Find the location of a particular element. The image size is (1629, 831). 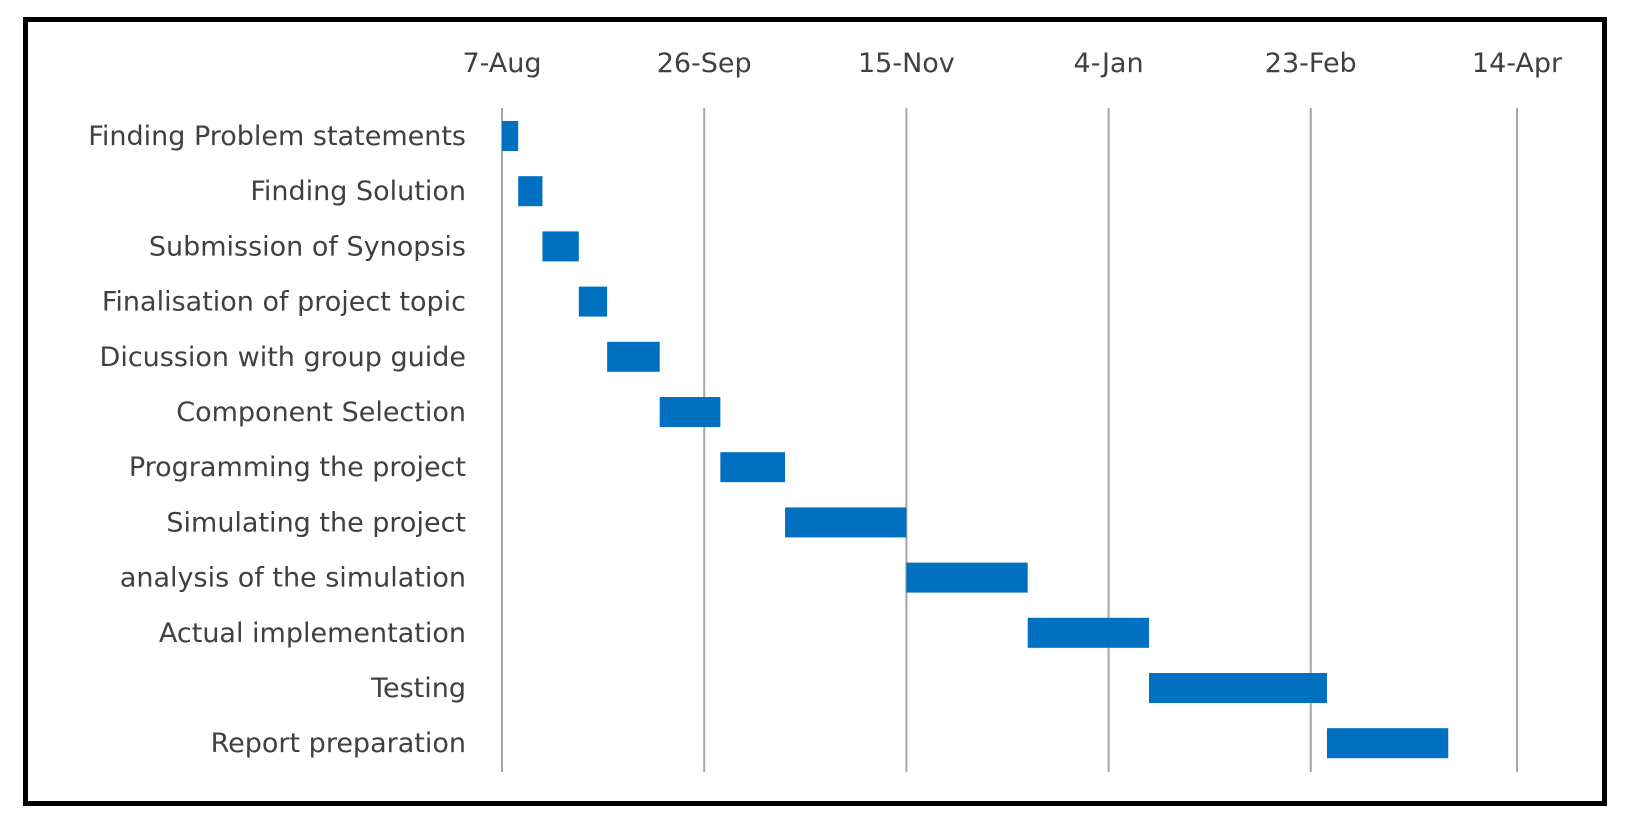

x-tick-label: 4-Jan is located at coordinates (1109, 63).